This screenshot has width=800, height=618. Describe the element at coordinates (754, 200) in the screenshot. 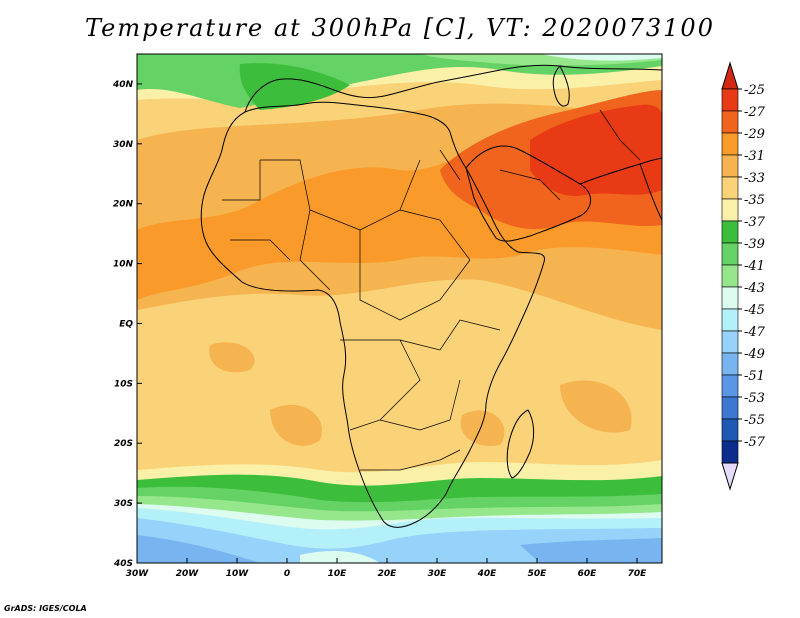

I see `colorbar-label: -35` at that location.